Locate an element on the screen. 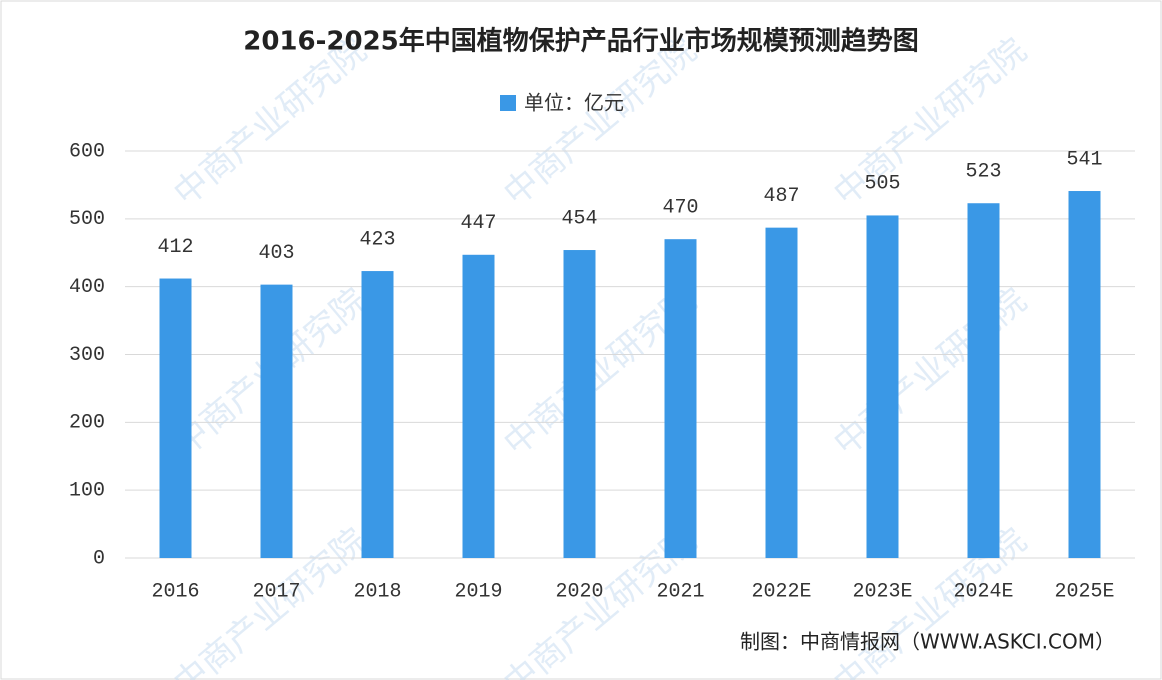 The height and width of the screenshot is (680, 1162). value-label: 541 is located at coordinates (1084, 159).